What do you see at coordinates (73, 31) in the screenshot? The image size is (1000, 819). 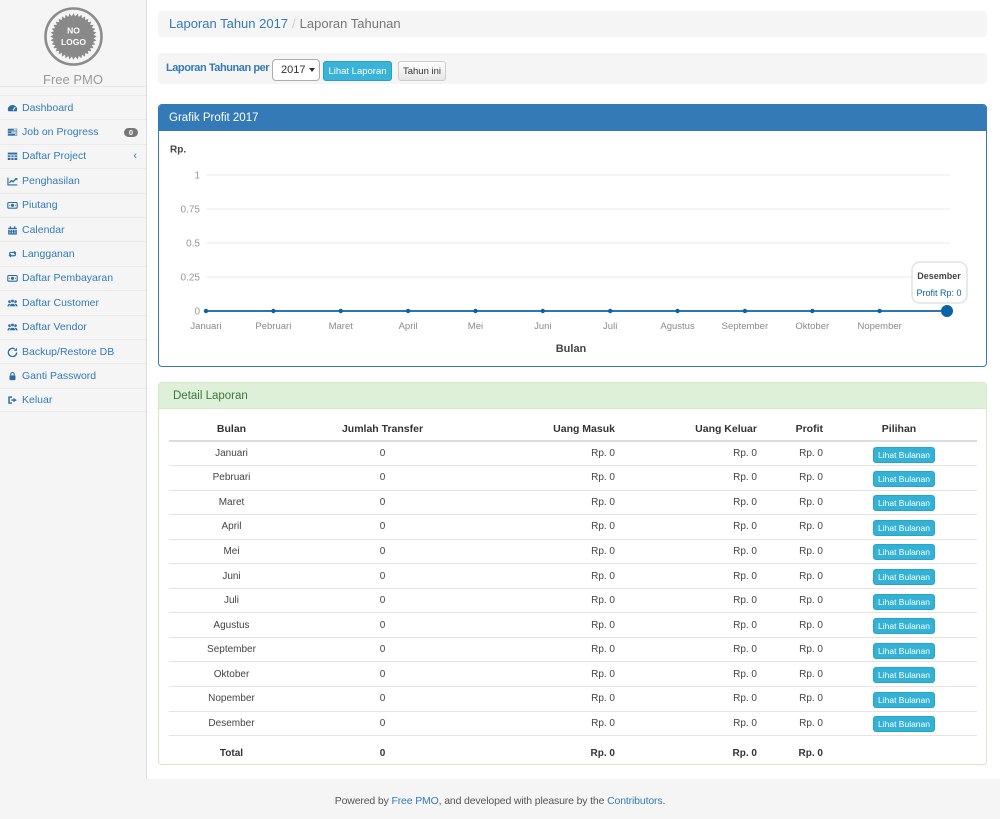 I see `svg-text: NO` at bounding box center [73, 31].